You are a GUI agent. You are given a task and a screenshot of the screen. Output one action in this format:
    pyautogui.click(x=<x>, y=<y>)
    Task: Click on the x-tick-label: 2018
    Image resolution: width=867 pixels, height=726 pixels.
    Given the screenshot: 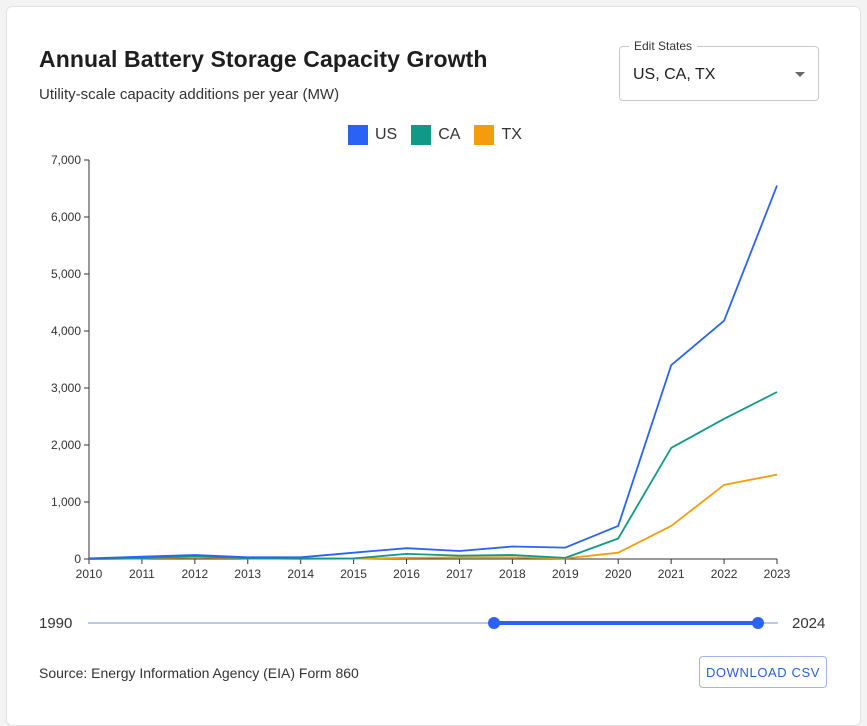 What is the action you would take?
    pyautogui.click(x=512, y=574)
    